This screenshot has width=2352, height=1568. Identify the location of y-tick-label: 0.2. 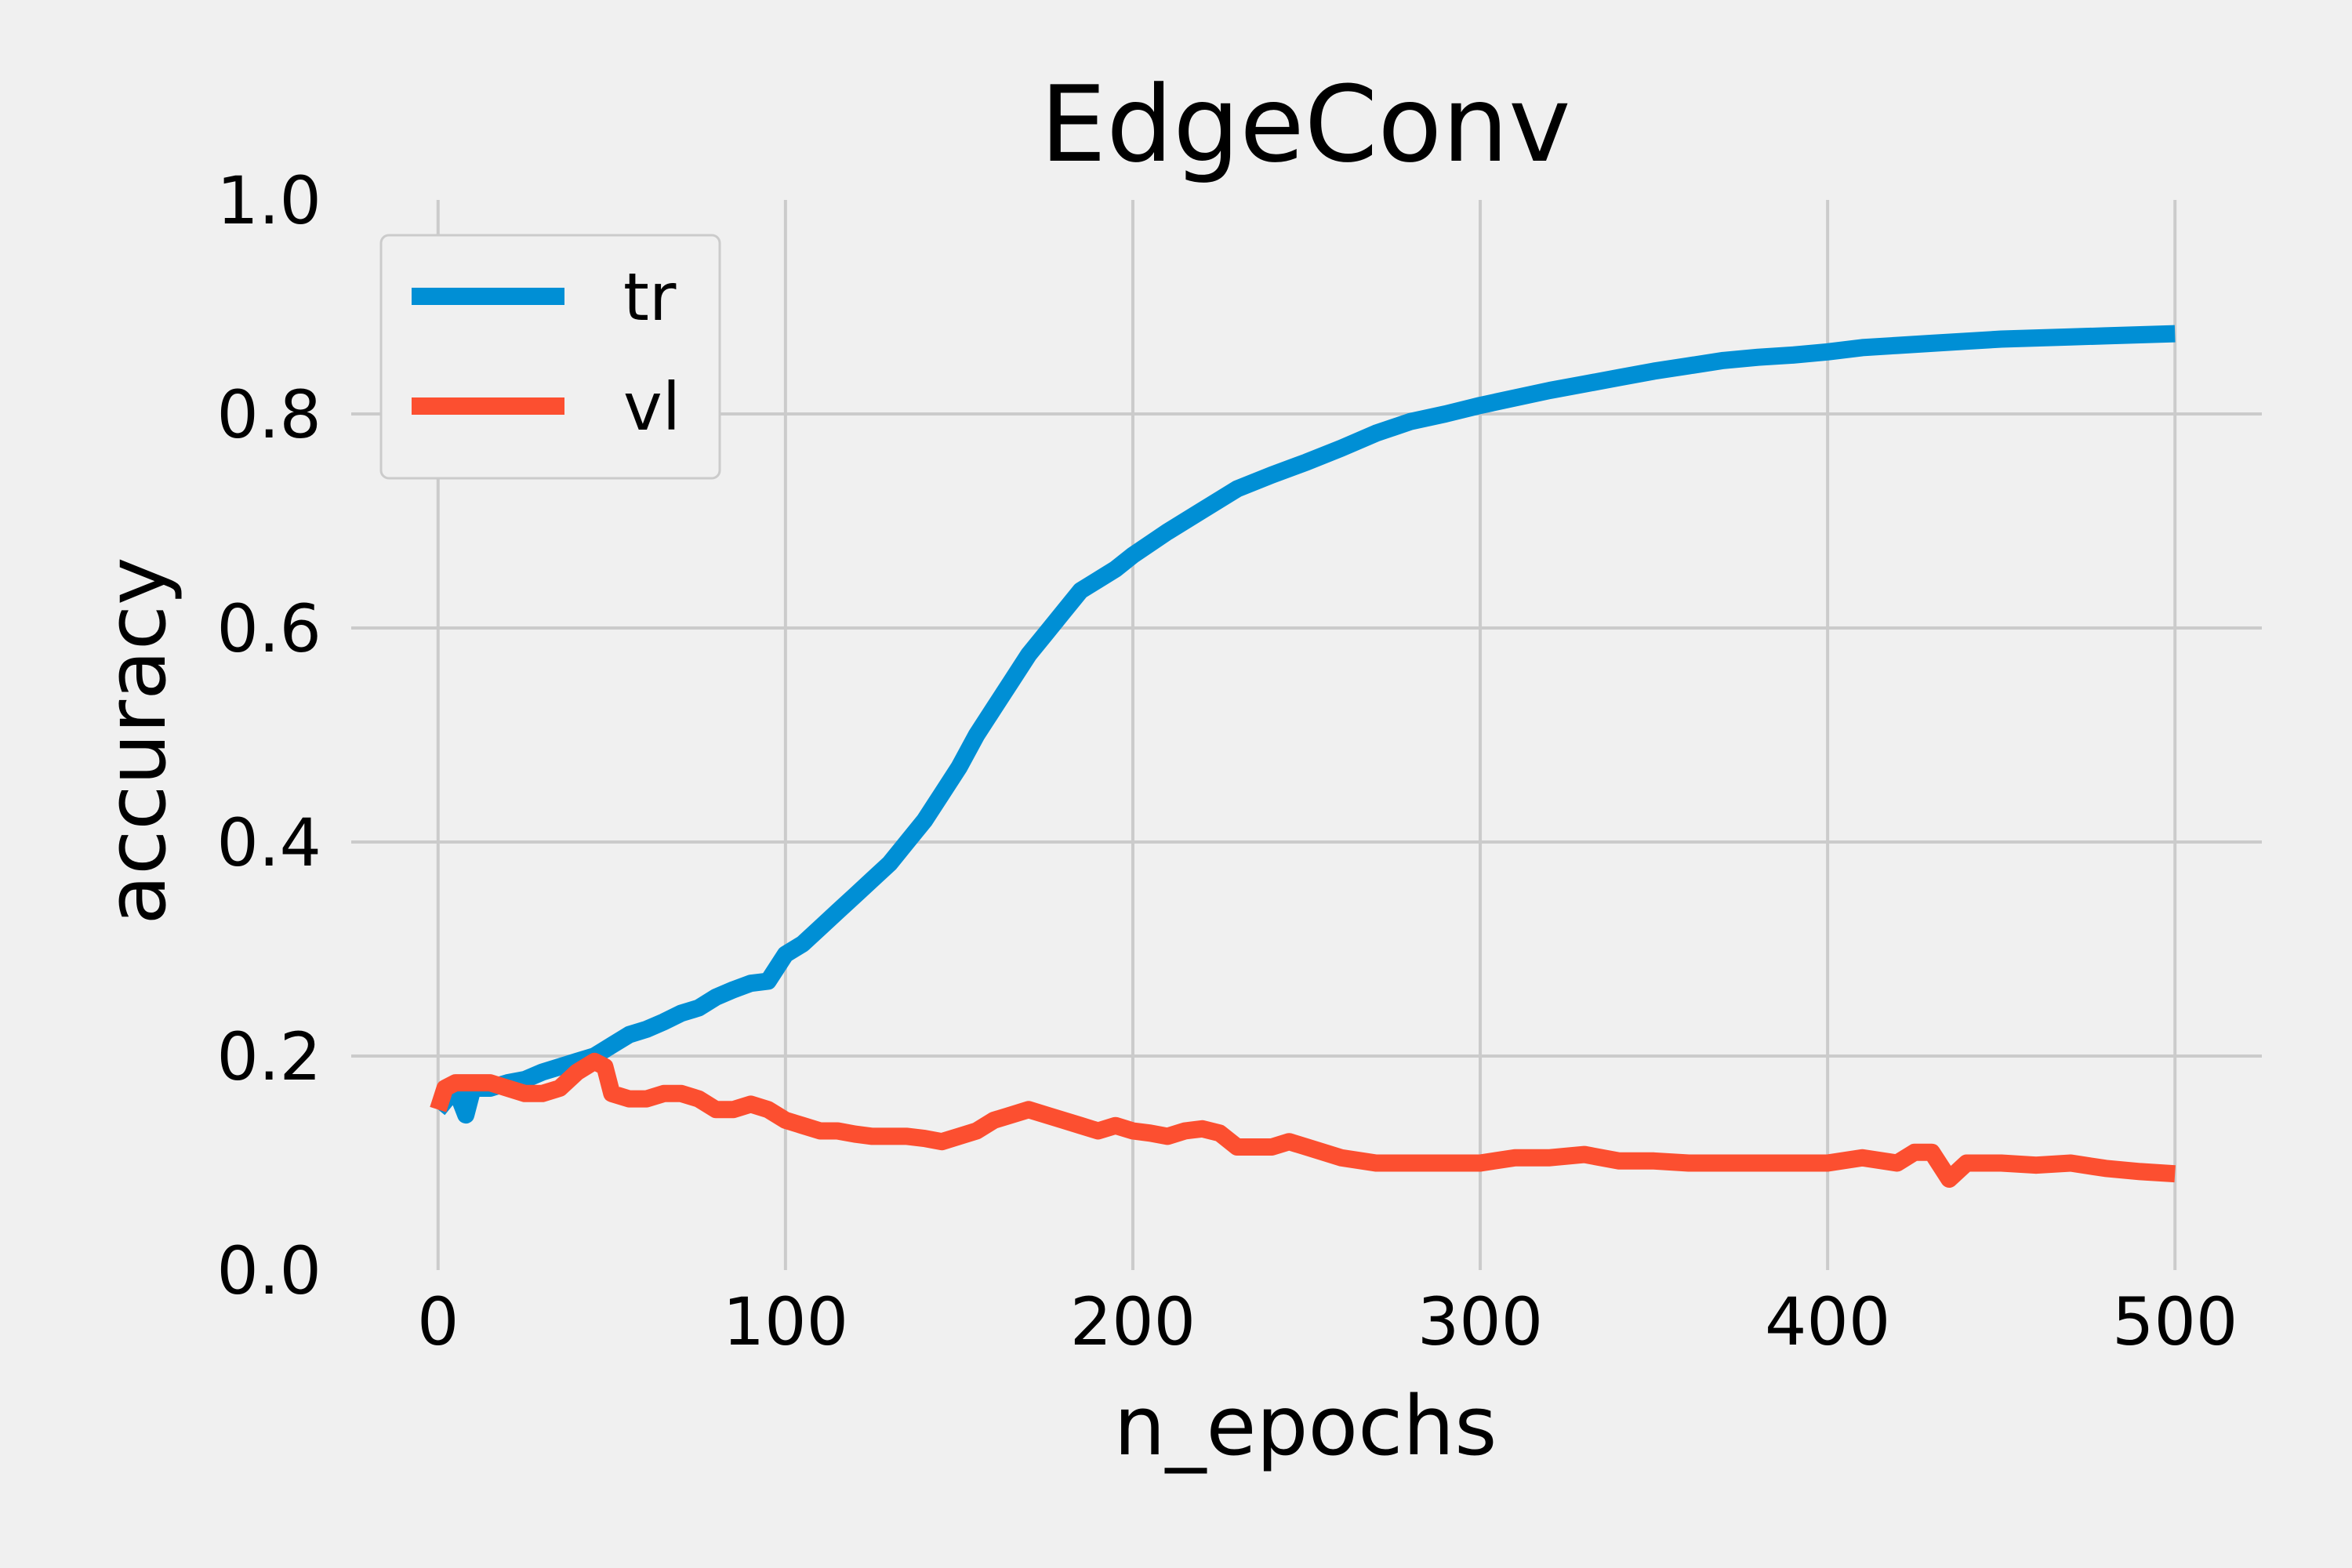
(268, 1056).